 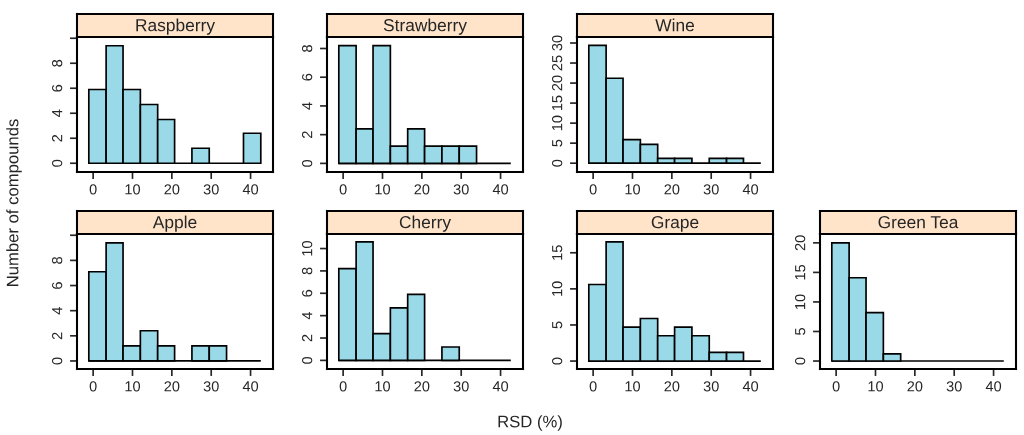 What do you see at coordinates (918, 222) in the screenshot?
I see `chart-title: Green Tea` at bounding box center [918, 222].